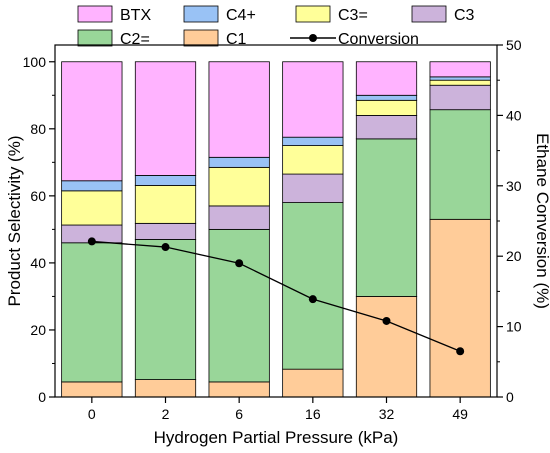  Describe the element at coordinates (201, 14) in the screenshot. I see `legend-swatch-c4-plus` at that location.